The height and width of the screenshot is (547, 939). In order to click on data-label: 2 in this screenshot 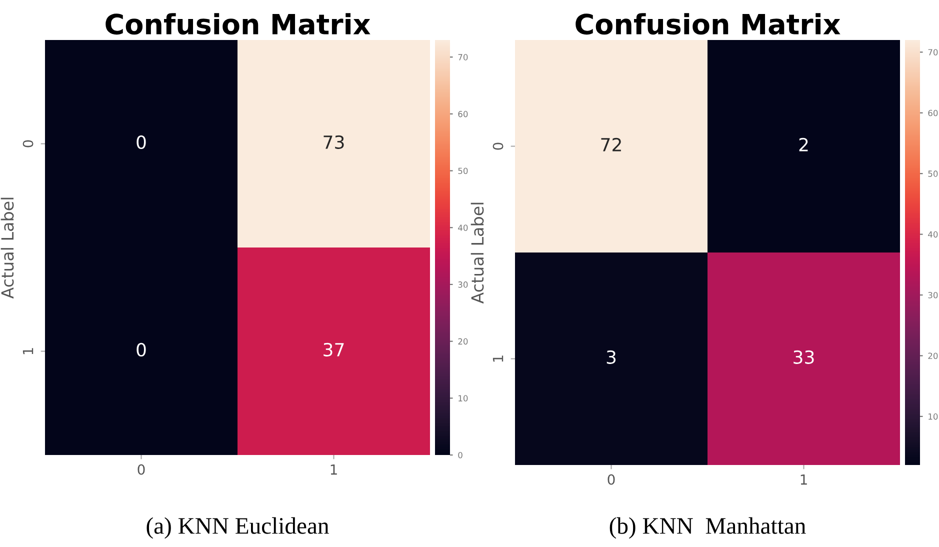, I will do `click(803, 145)`.